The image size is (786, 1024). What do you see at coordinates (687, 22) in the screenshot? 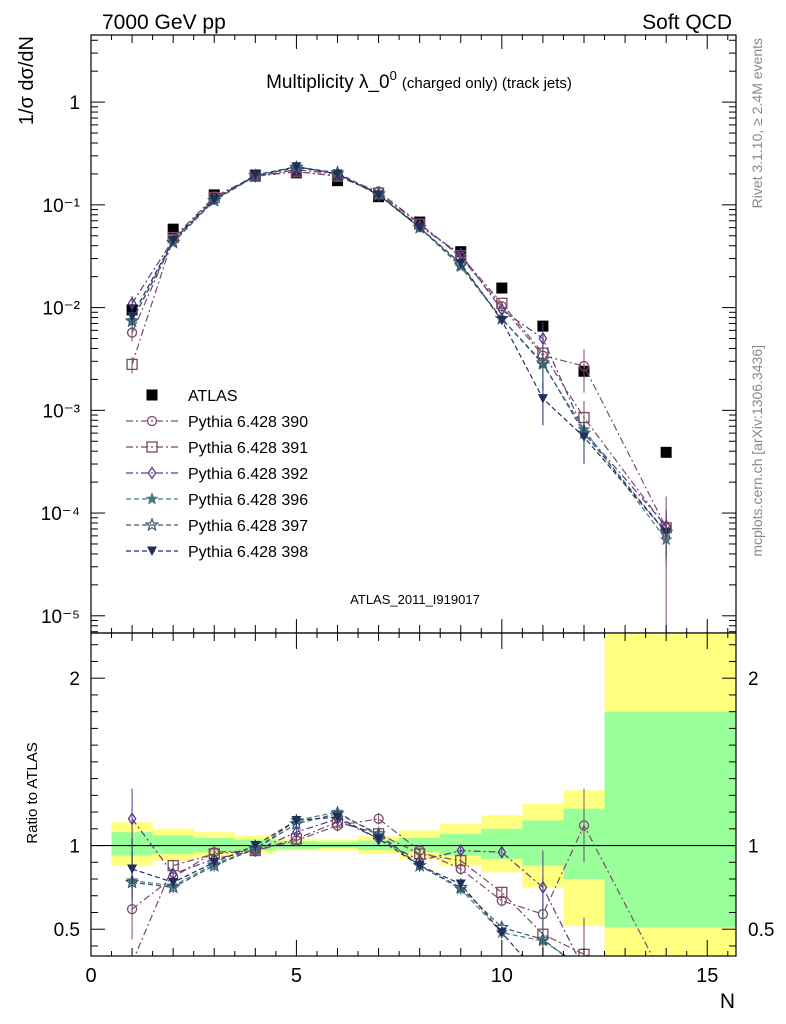
I see `category-label: Soft QCD` at bounding box center [687, 22].